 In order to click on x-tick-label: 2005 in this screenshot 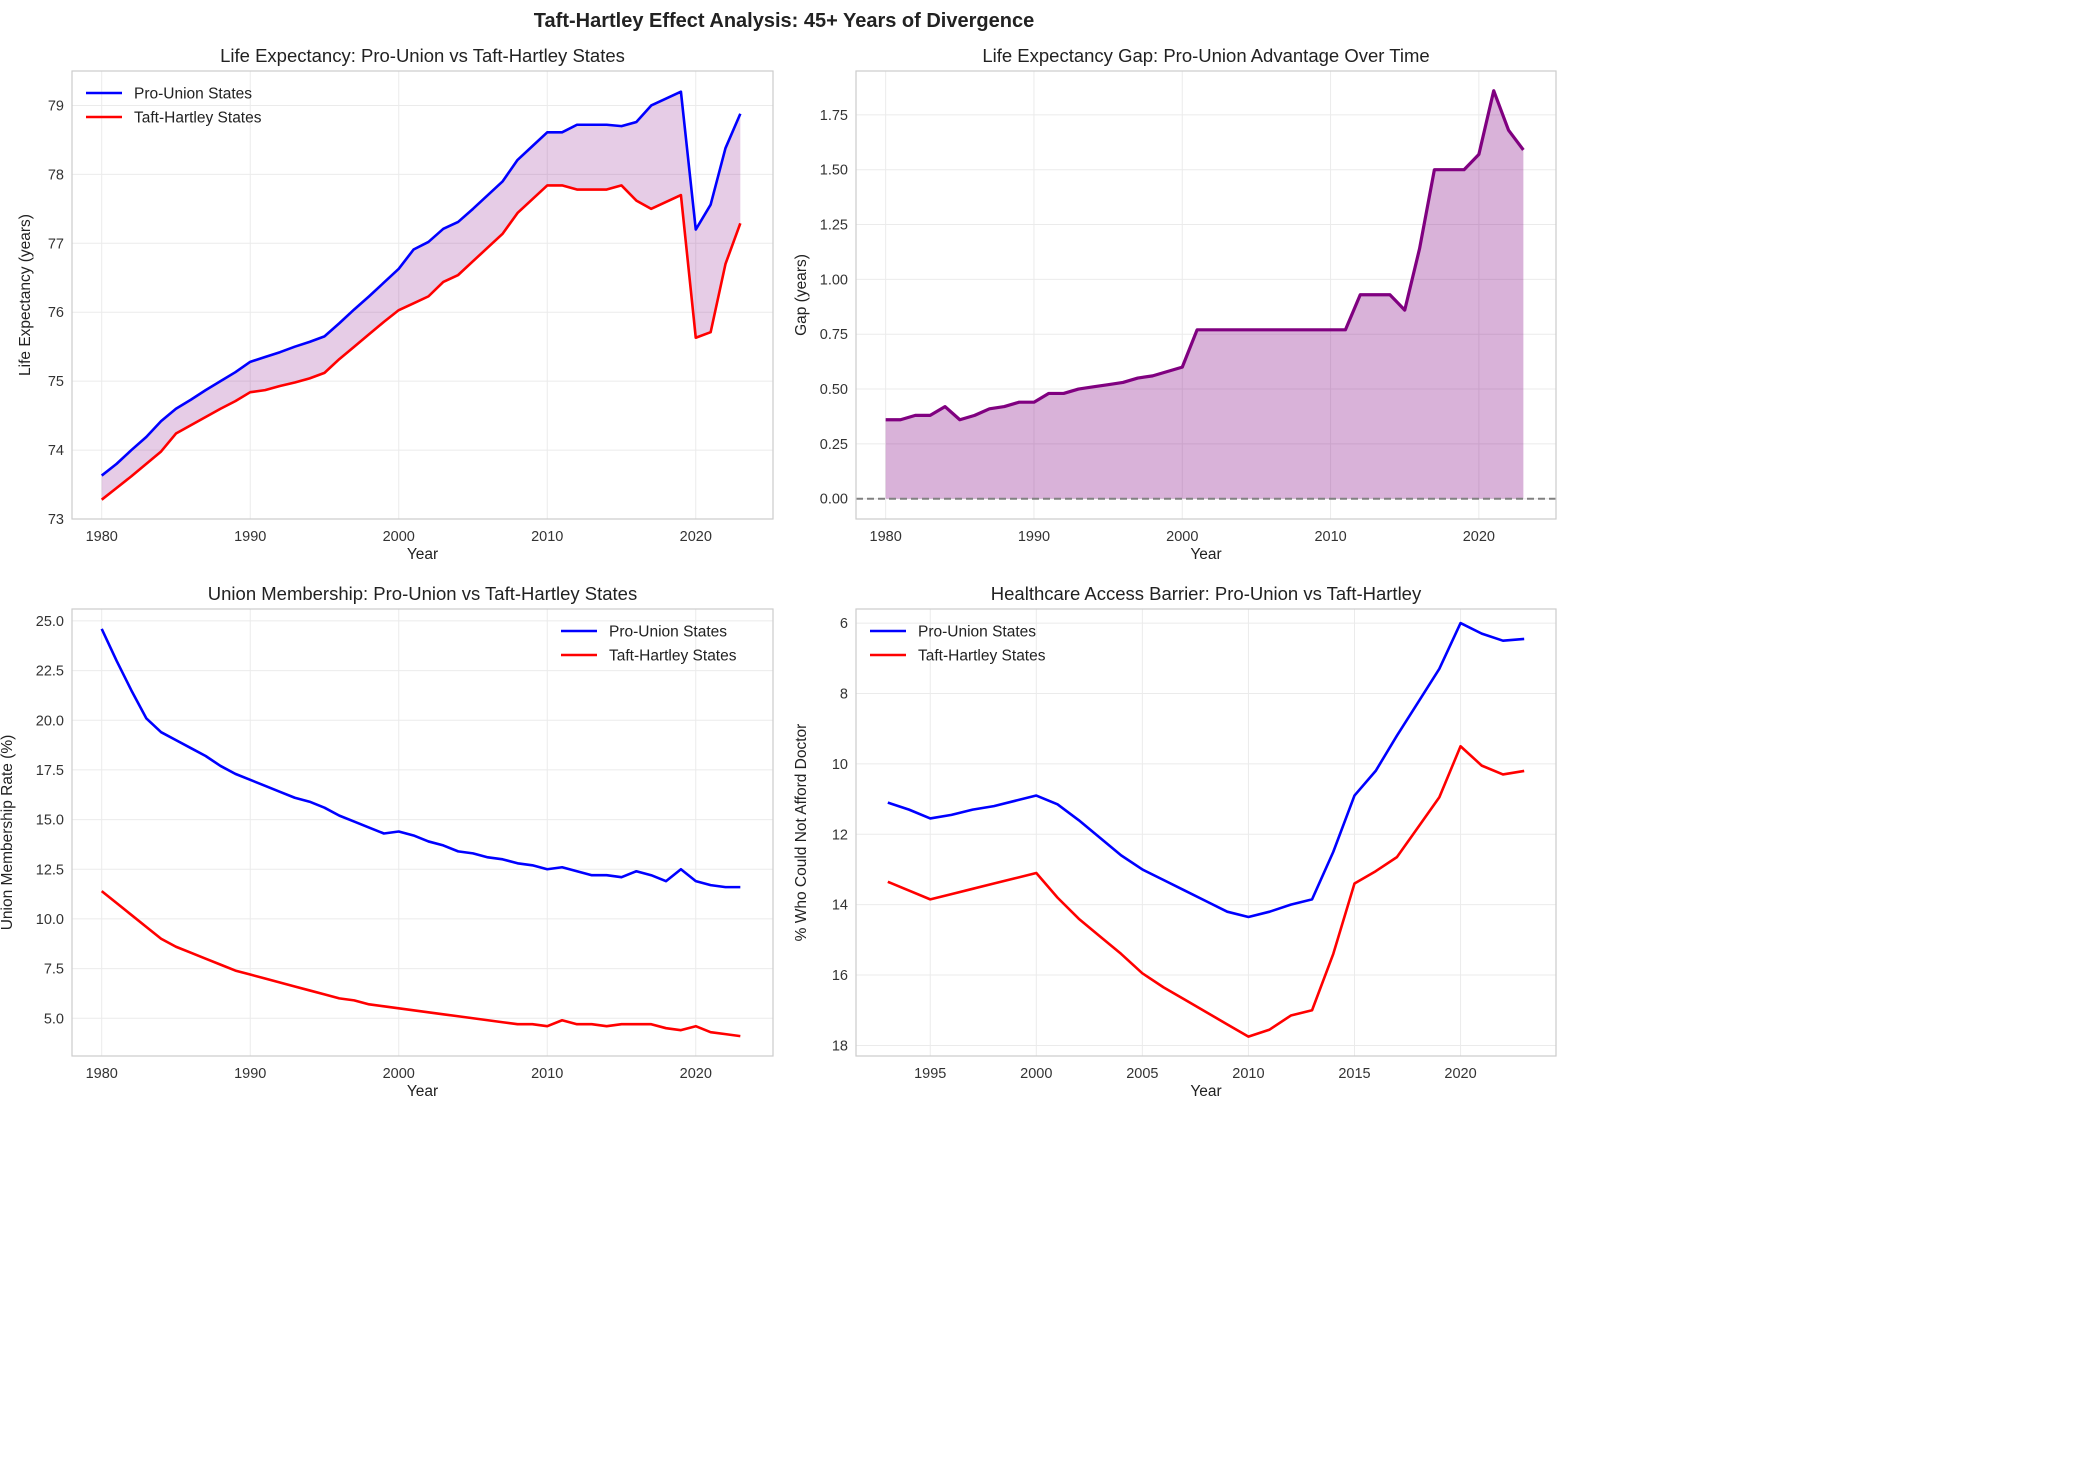, I will do `click(1142, 1074)`.